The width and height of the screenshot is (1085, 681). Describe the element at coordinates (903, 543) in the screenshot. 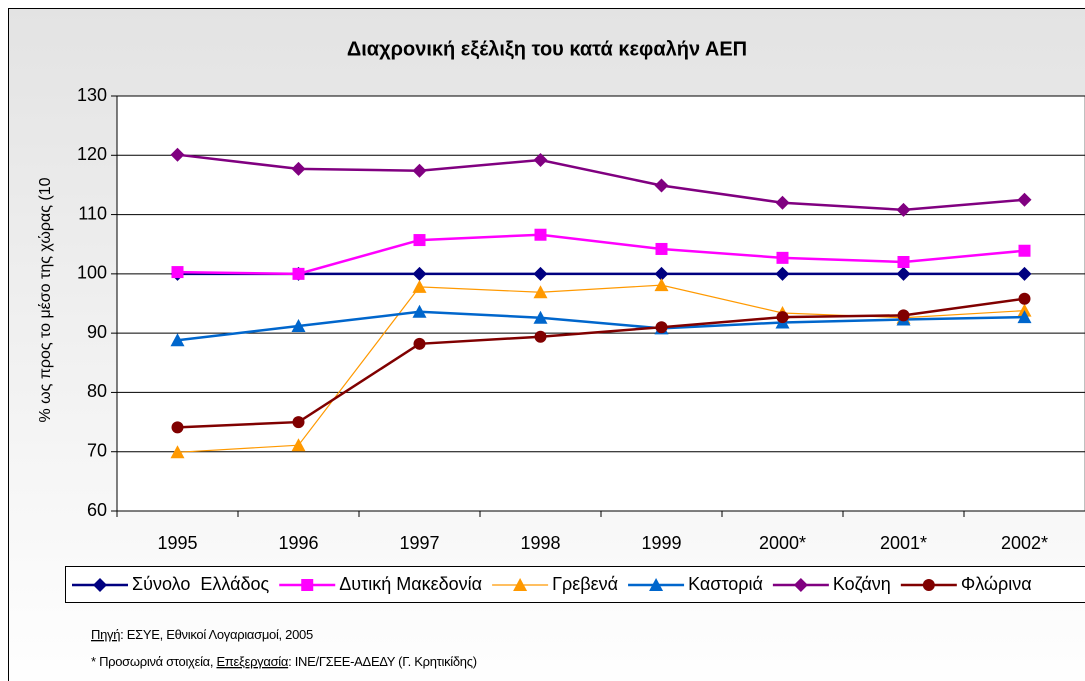

I see `x-tick-label: 2001*` at that location.